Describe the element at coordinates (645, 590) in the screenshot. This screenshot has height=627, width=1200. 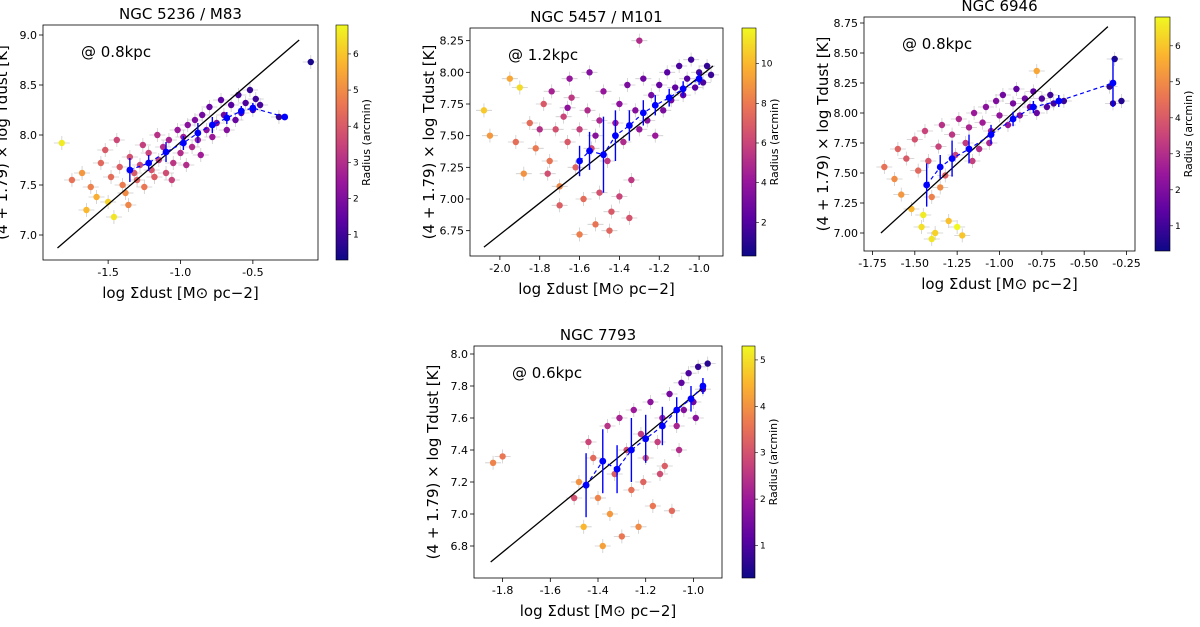
I see `x-tick-label: -1.2` at that location.